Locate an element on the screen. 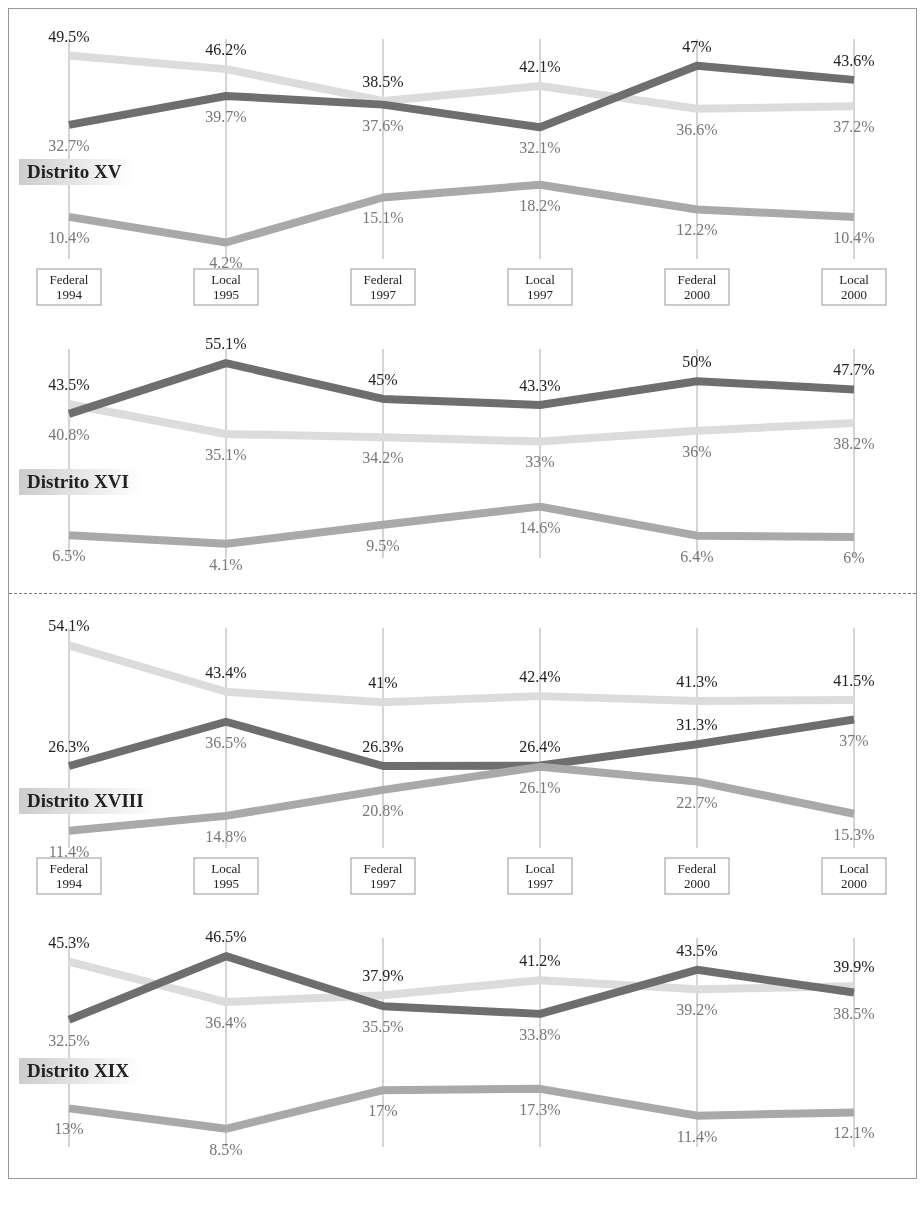 Image resolution: width=923 pixels, height=1227 pixels. data-label: 41.3% is located at coordinates (697, 681).